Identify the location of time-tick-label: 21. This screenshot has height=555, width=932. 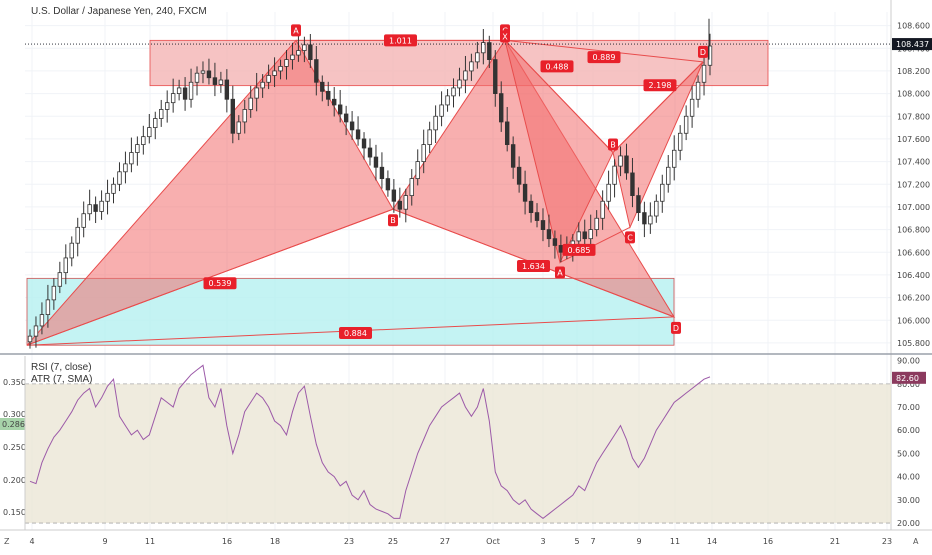
(835, 541).